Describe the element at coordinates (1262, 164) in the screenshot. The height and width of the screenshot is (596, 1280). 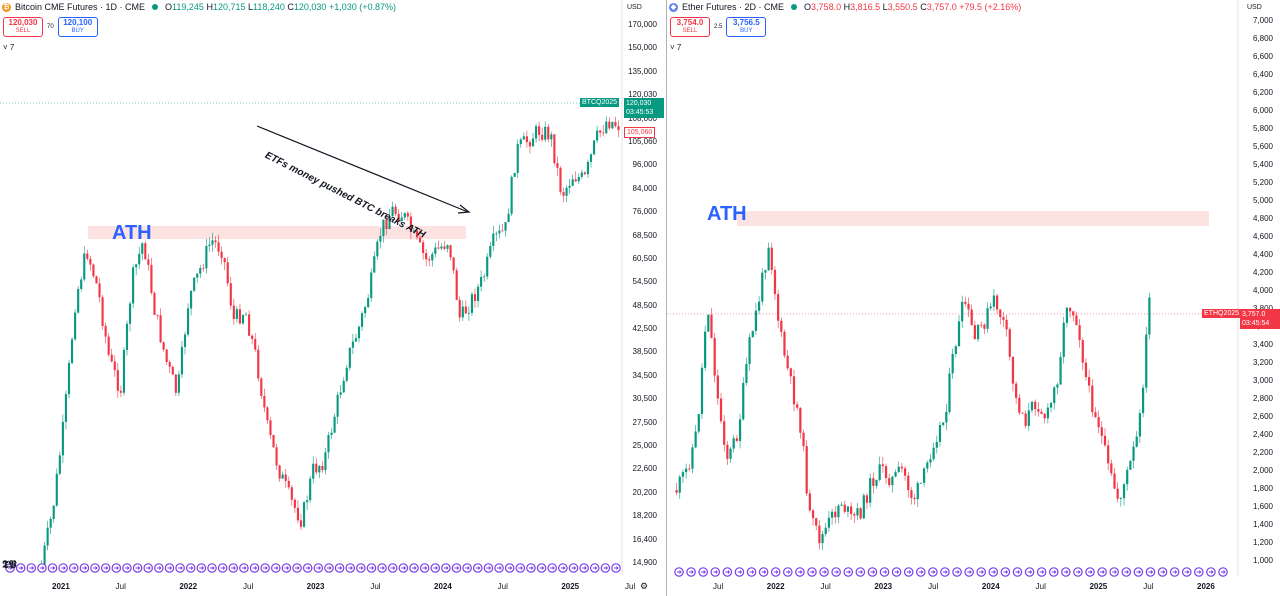
I see `price-tick-label: 5,400` at that location.